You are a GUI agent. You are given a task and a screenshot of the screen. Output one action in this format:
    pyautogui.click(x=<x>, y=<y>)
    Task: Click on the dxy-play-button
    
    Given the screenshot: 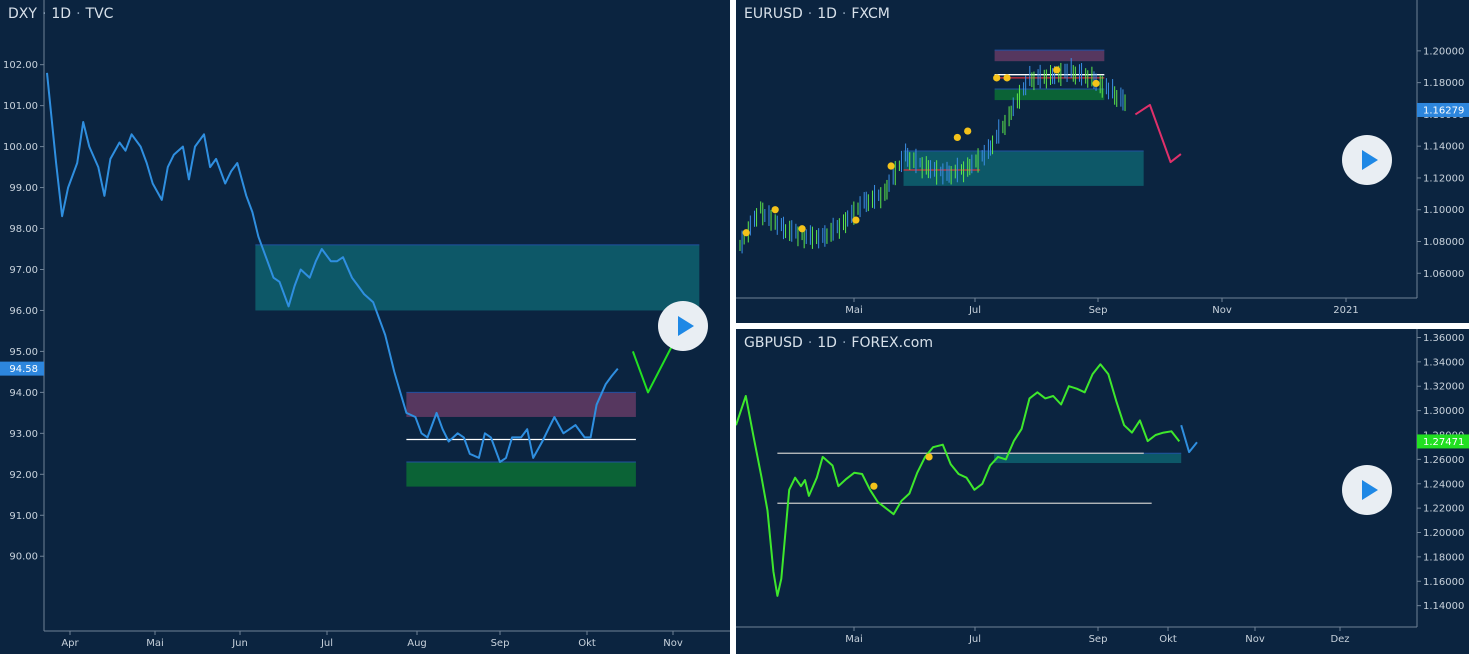 What is the action you would take?
    pyautogui.click(x=683, y=326)
    